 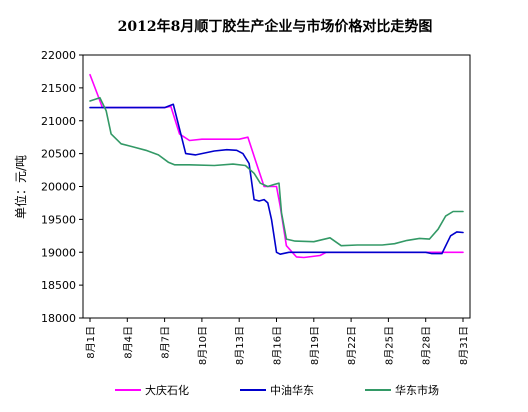 What do you see at coordinates (389, 345) in the screenshot?
I see `x-tick-label: 8月25日` at bounding box center [389, 345].